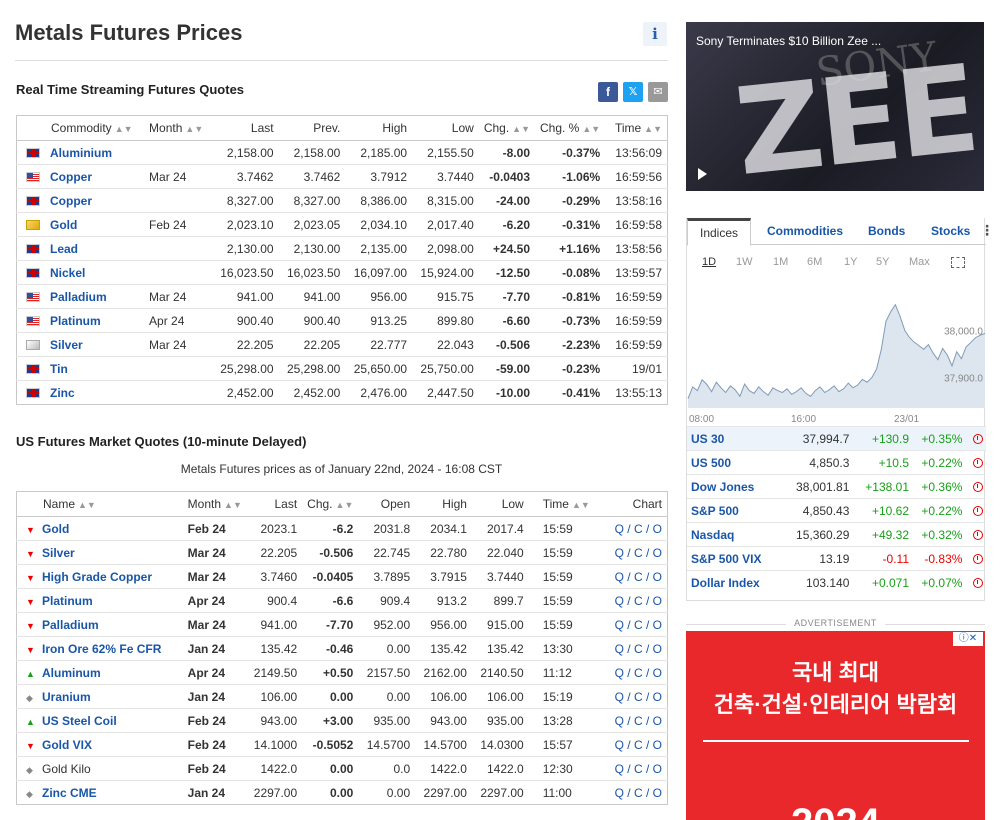 The image size is (1001, 820). I want to click on advertisement-banner: ⓘ✕ 국내 최대 건축·건설·인테리어 박람회 2024, so click(835, 725).